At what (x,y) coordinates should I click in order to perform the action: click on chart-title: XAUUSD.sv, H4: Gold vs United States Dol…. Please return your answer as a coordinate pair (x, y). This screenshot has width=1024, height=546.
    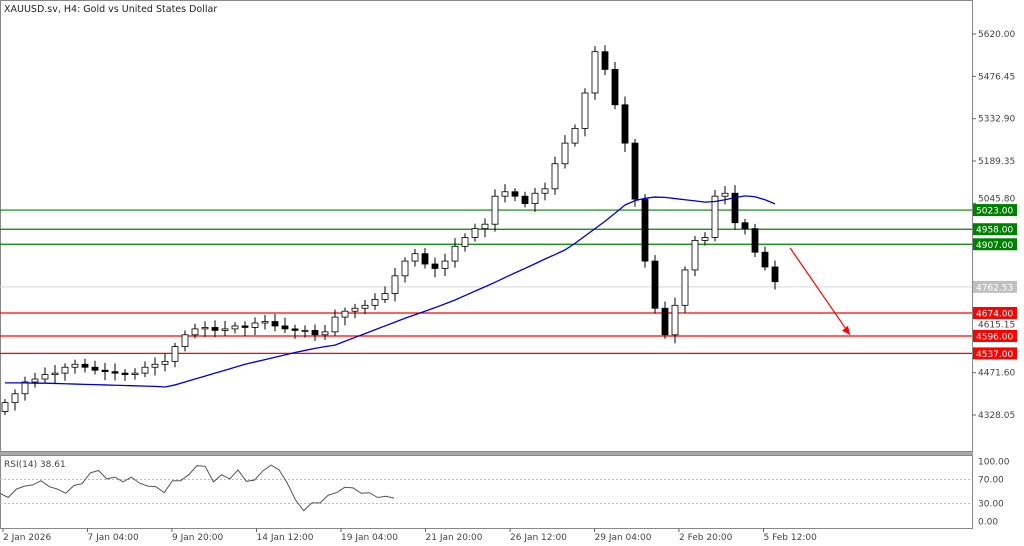
    Looking at the image, I should click on (110, 9).